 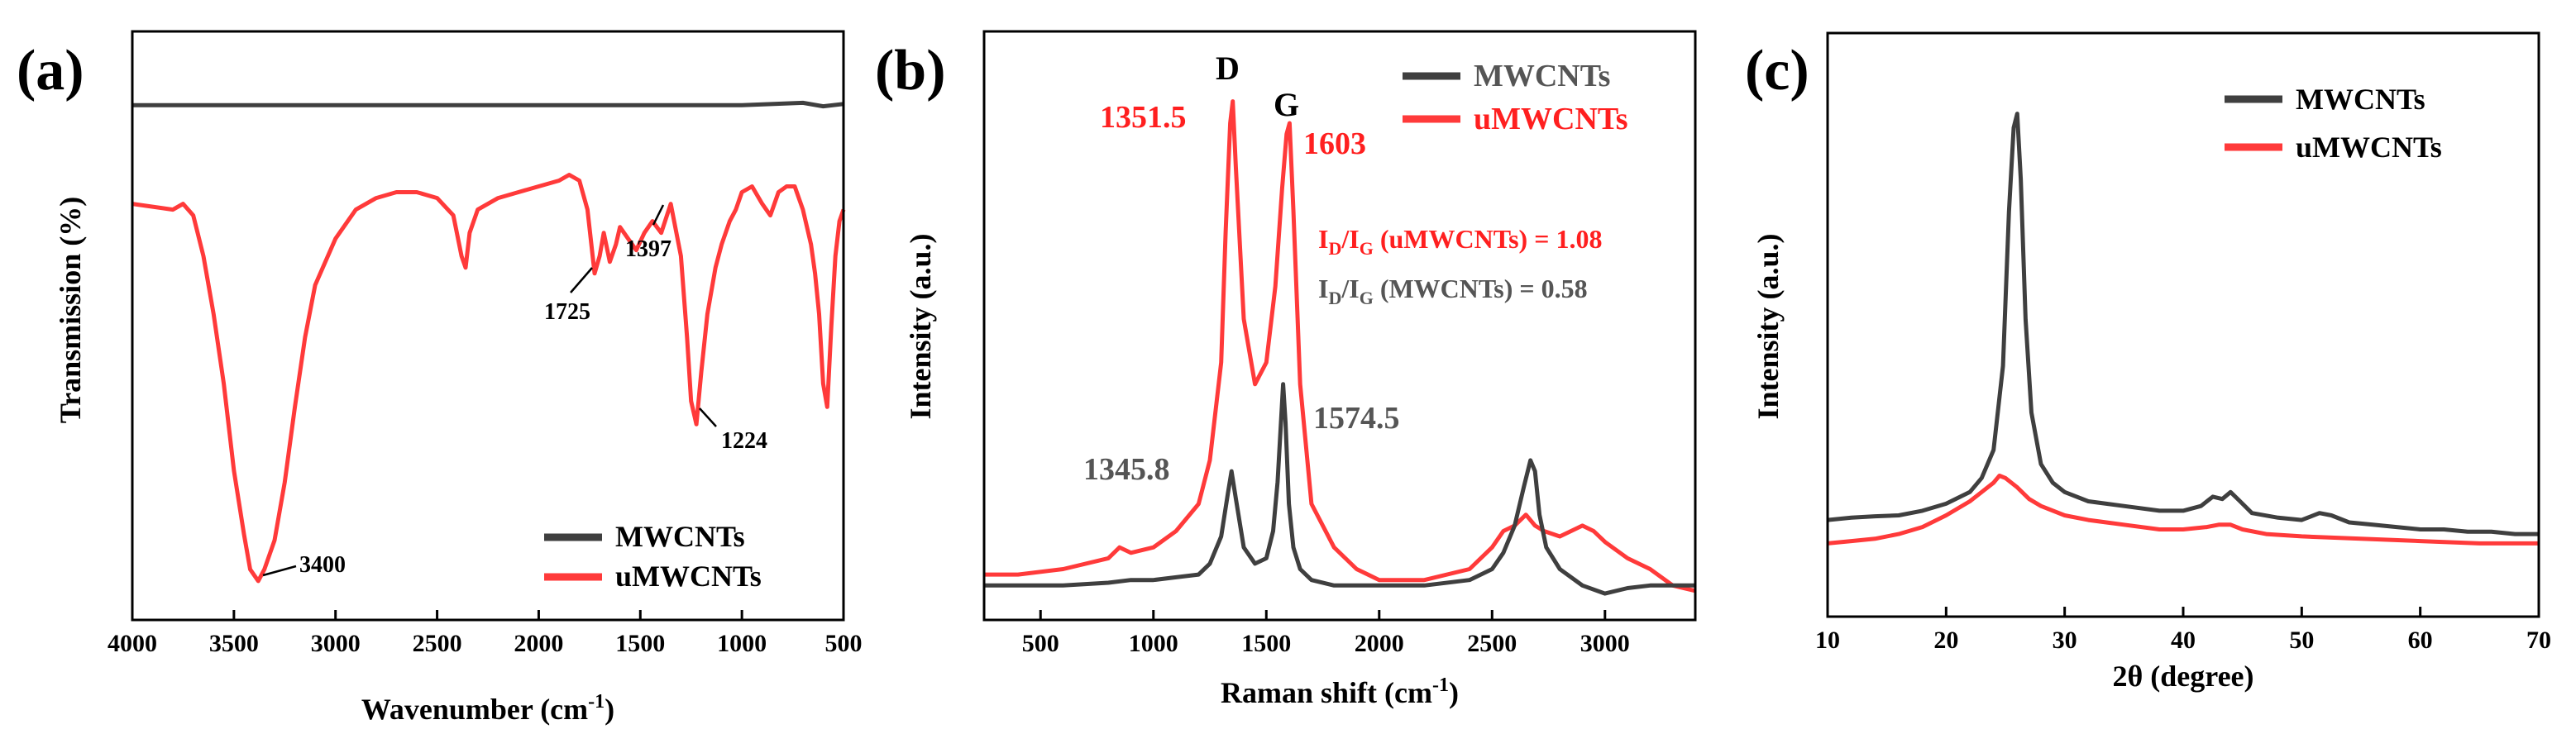 I want to click on panel-a-tick-label-1500: 1500, so click(x=640, y=643).